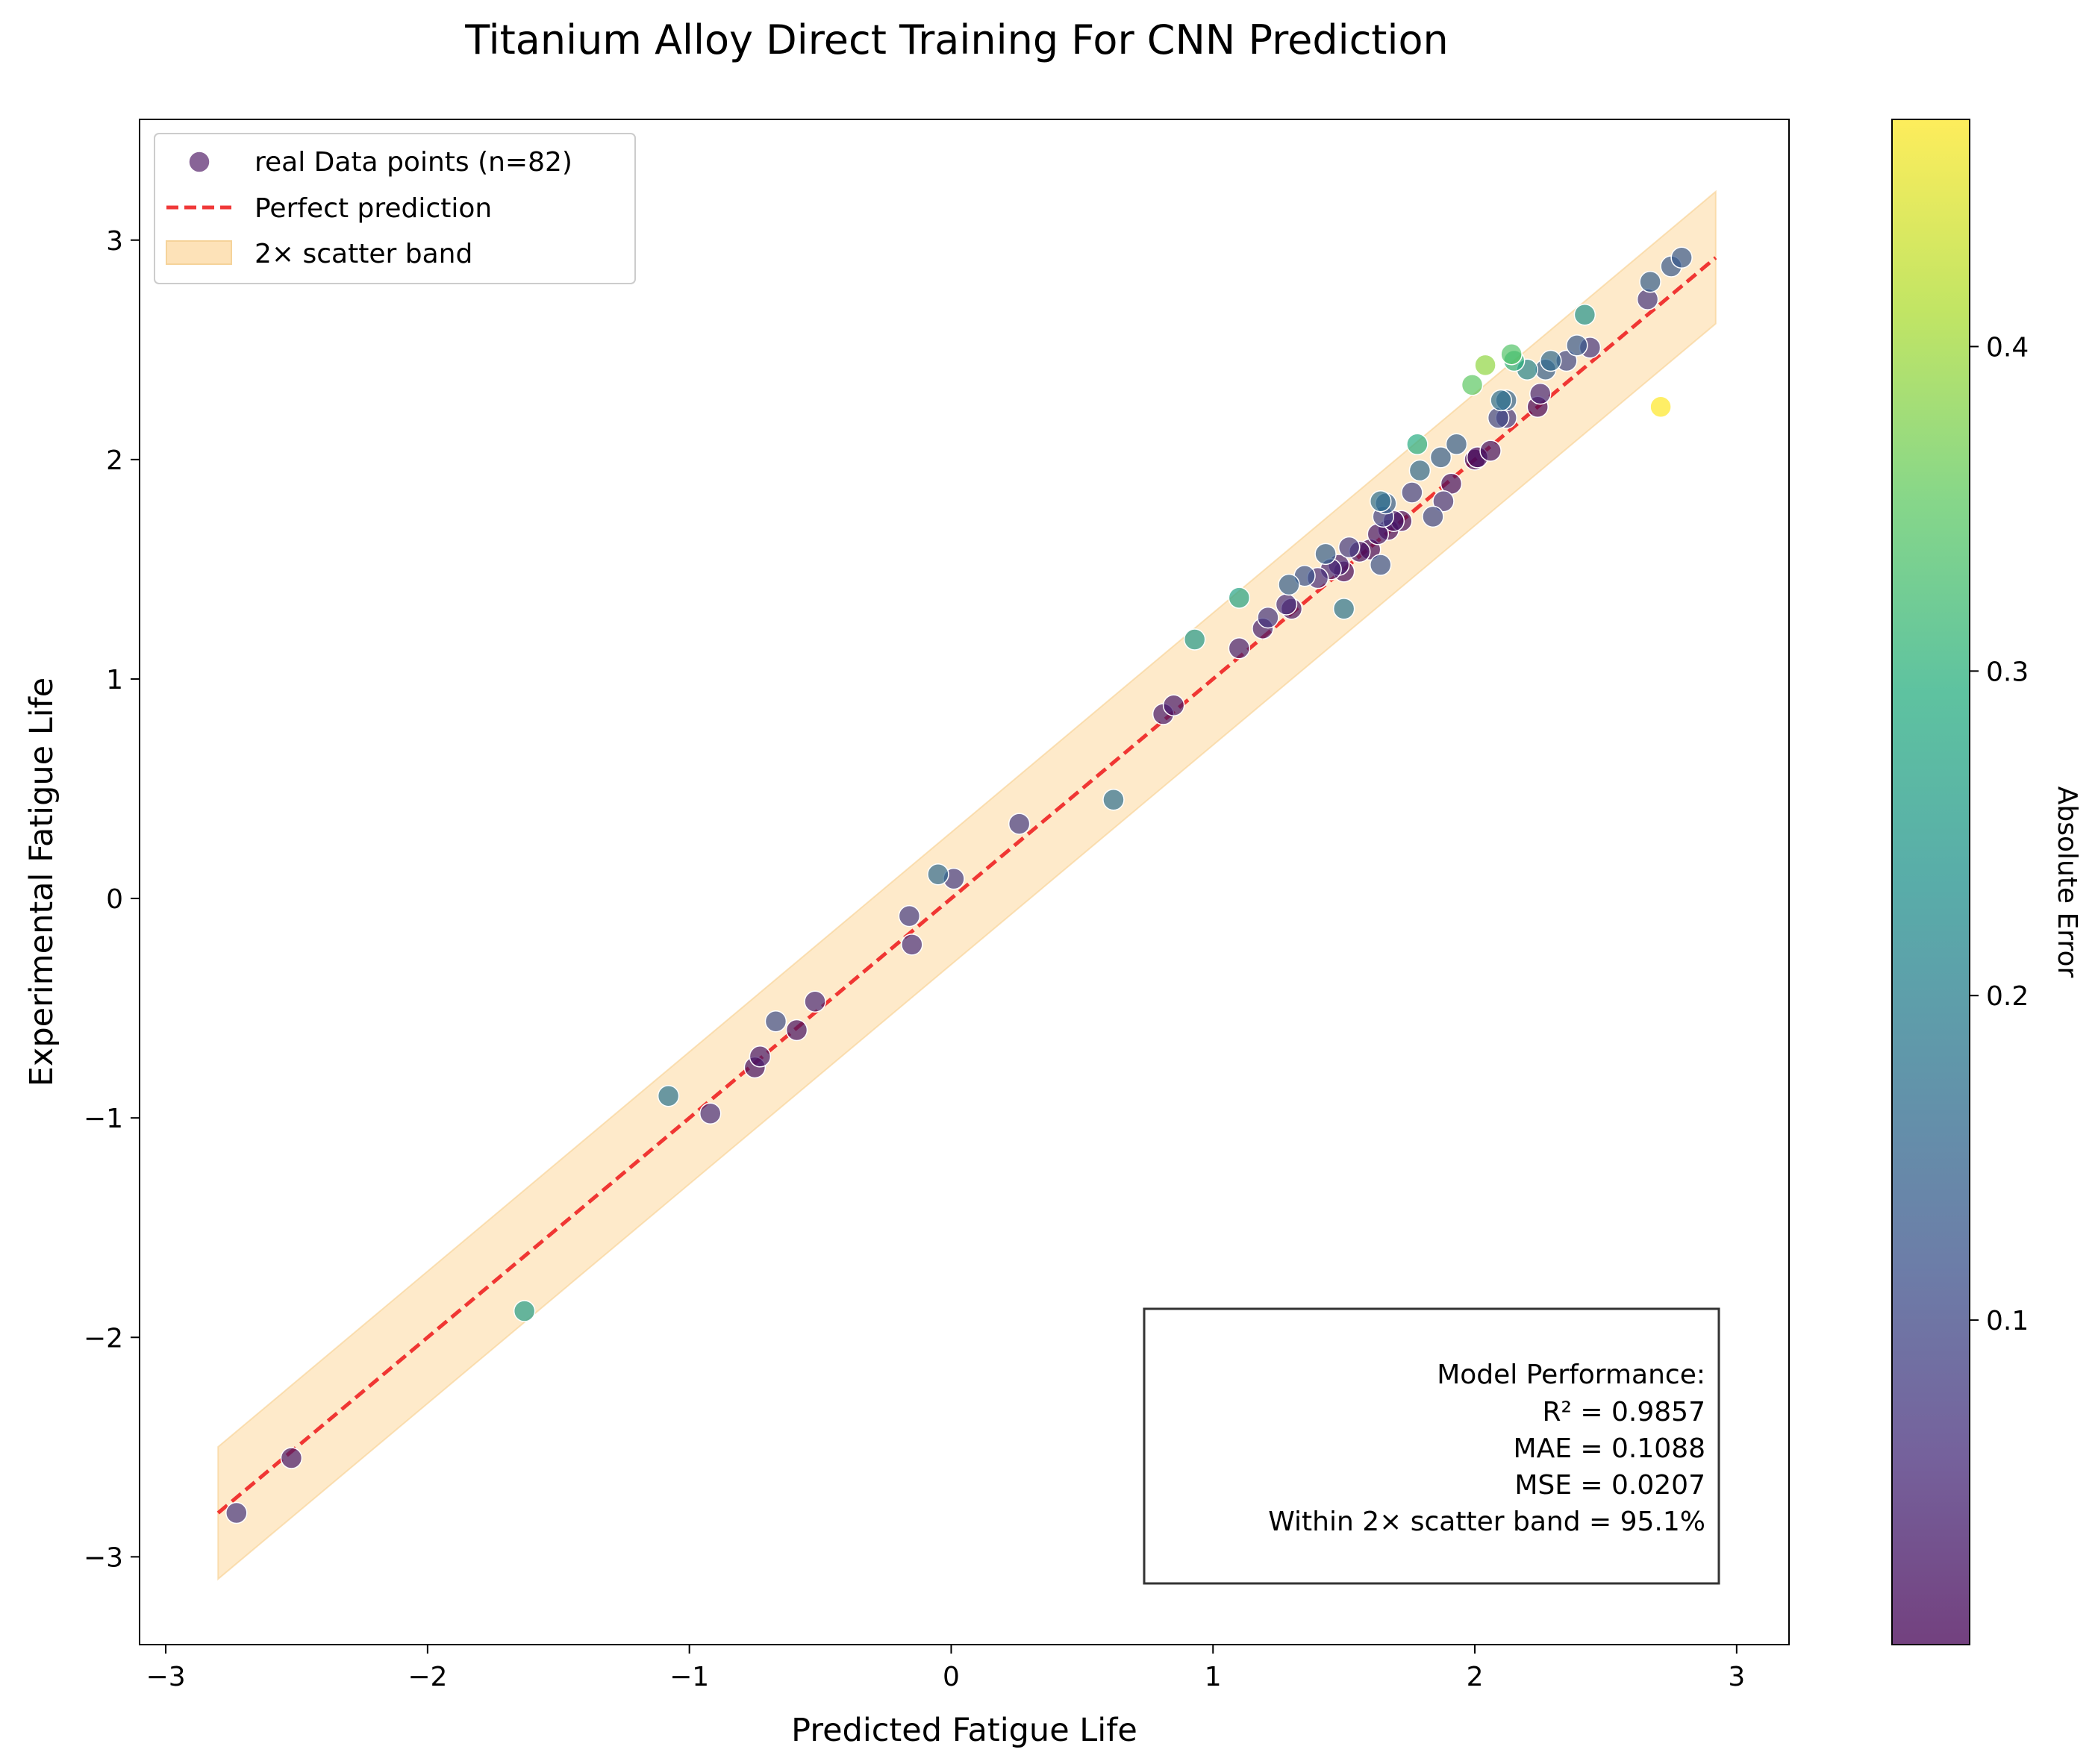 Image resolution: width=2098 pixels, height=1764 pixels. Describe the element at coordinates (1624, 1412) in the screenshot. I see `stats-line-r2: R² = 0.9857` at that location.